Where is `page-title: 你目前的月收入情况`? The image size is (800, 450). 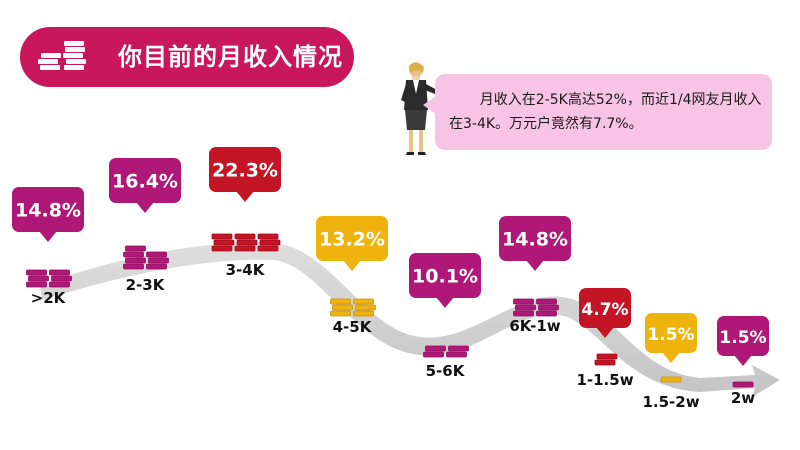
page-title: 你目前的月收入情况 is located at coordinates (230, 57).